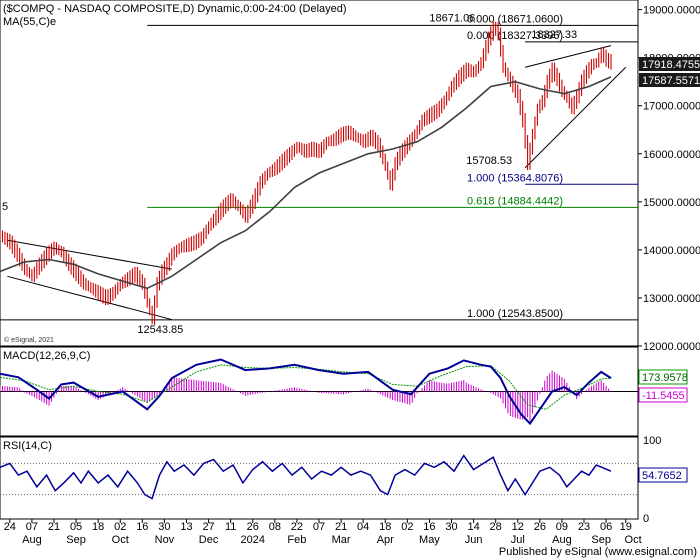 This screenshot has width=700, height=559. Describe the element at coordinates (230, 527) in the screenshot. I see `x-day-label: 11` at that location.